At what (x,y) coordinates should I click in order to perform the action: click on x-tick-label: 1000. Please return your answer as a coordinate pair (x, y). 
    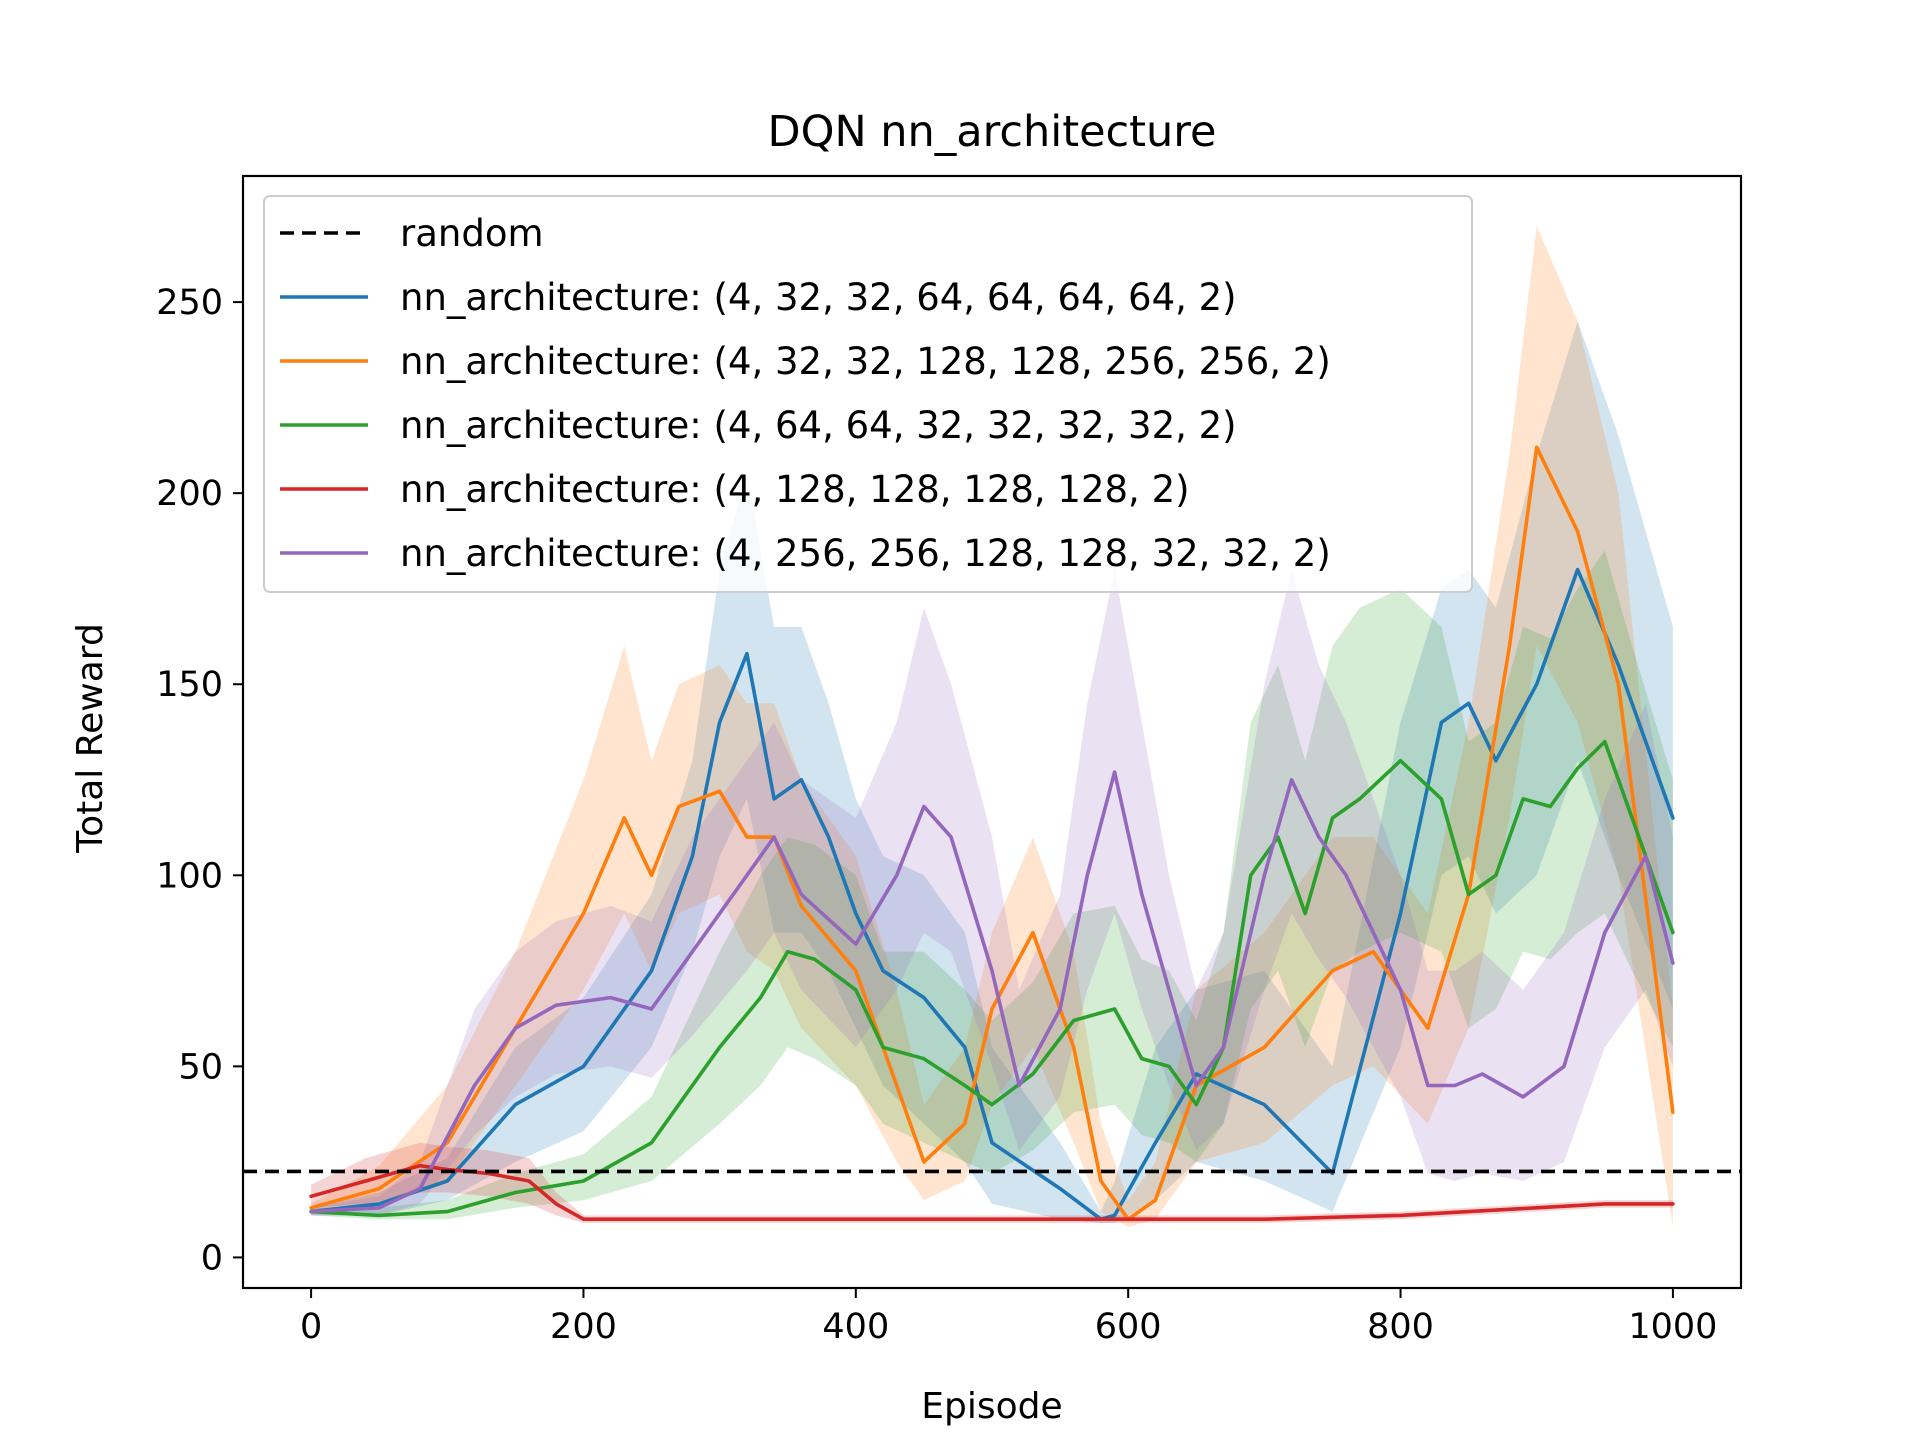
    Looking at the image, I should click on (1672, 1327).